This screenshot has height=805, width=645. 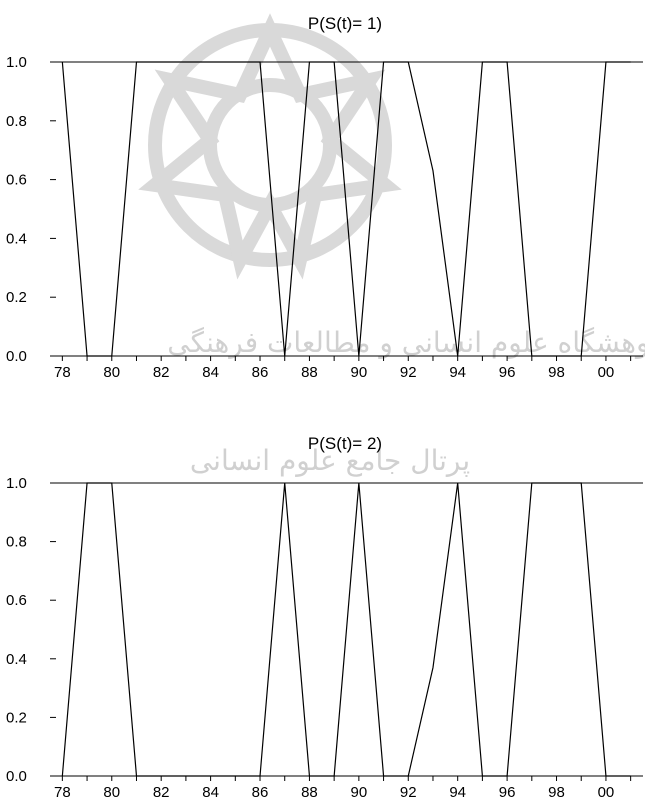 What do you see at coordinates (345, 23) in the screenshot?
I see `chart-title: P(S(t)= 1)` at bounding box center [345, 23].